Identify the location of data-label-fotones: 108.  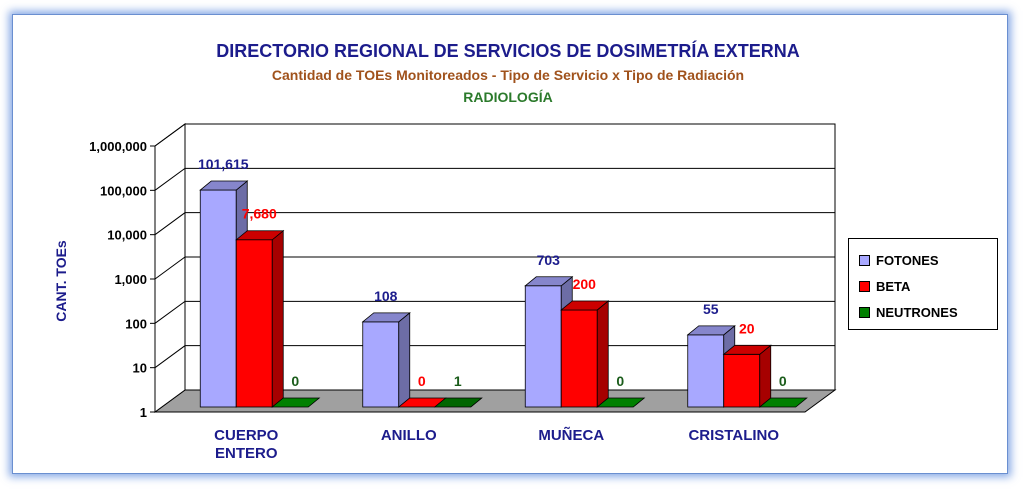
(386, 296).